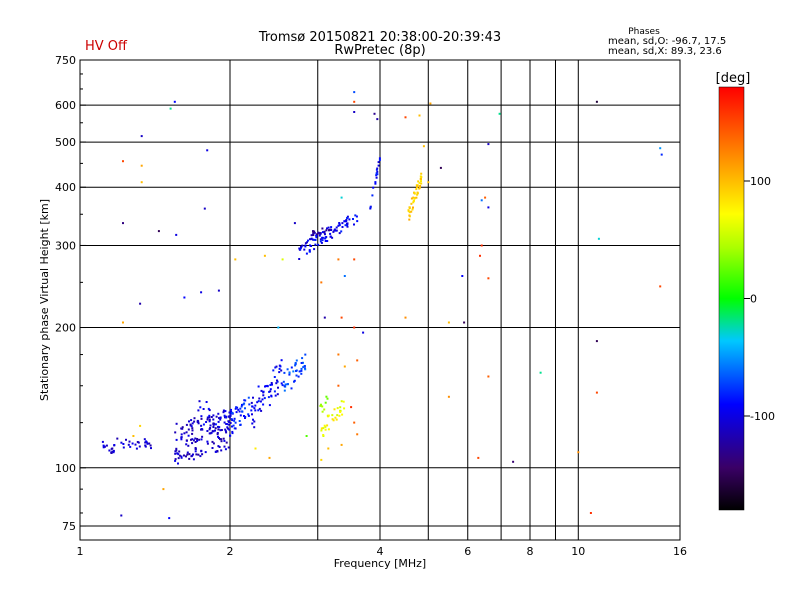 The width and height of the screenshot is (800, 600). I want to click on chart-title: Tromsø 20150821 20:38:00-20:39:43, so click(379, 37).